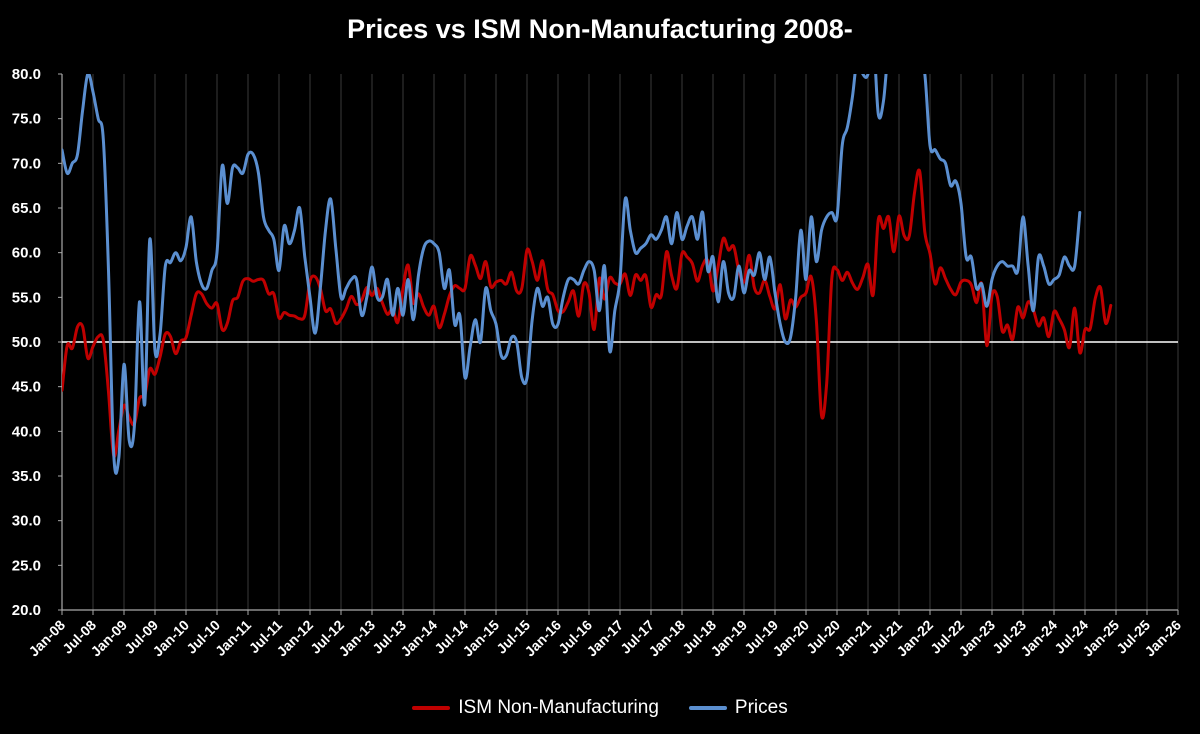 This screenshot has height=734, width=1200. What do you see at coordinates (233, 638) in the screenshot?
I see `x-tick-label: Jan-11` at bounding box center [233, 638].